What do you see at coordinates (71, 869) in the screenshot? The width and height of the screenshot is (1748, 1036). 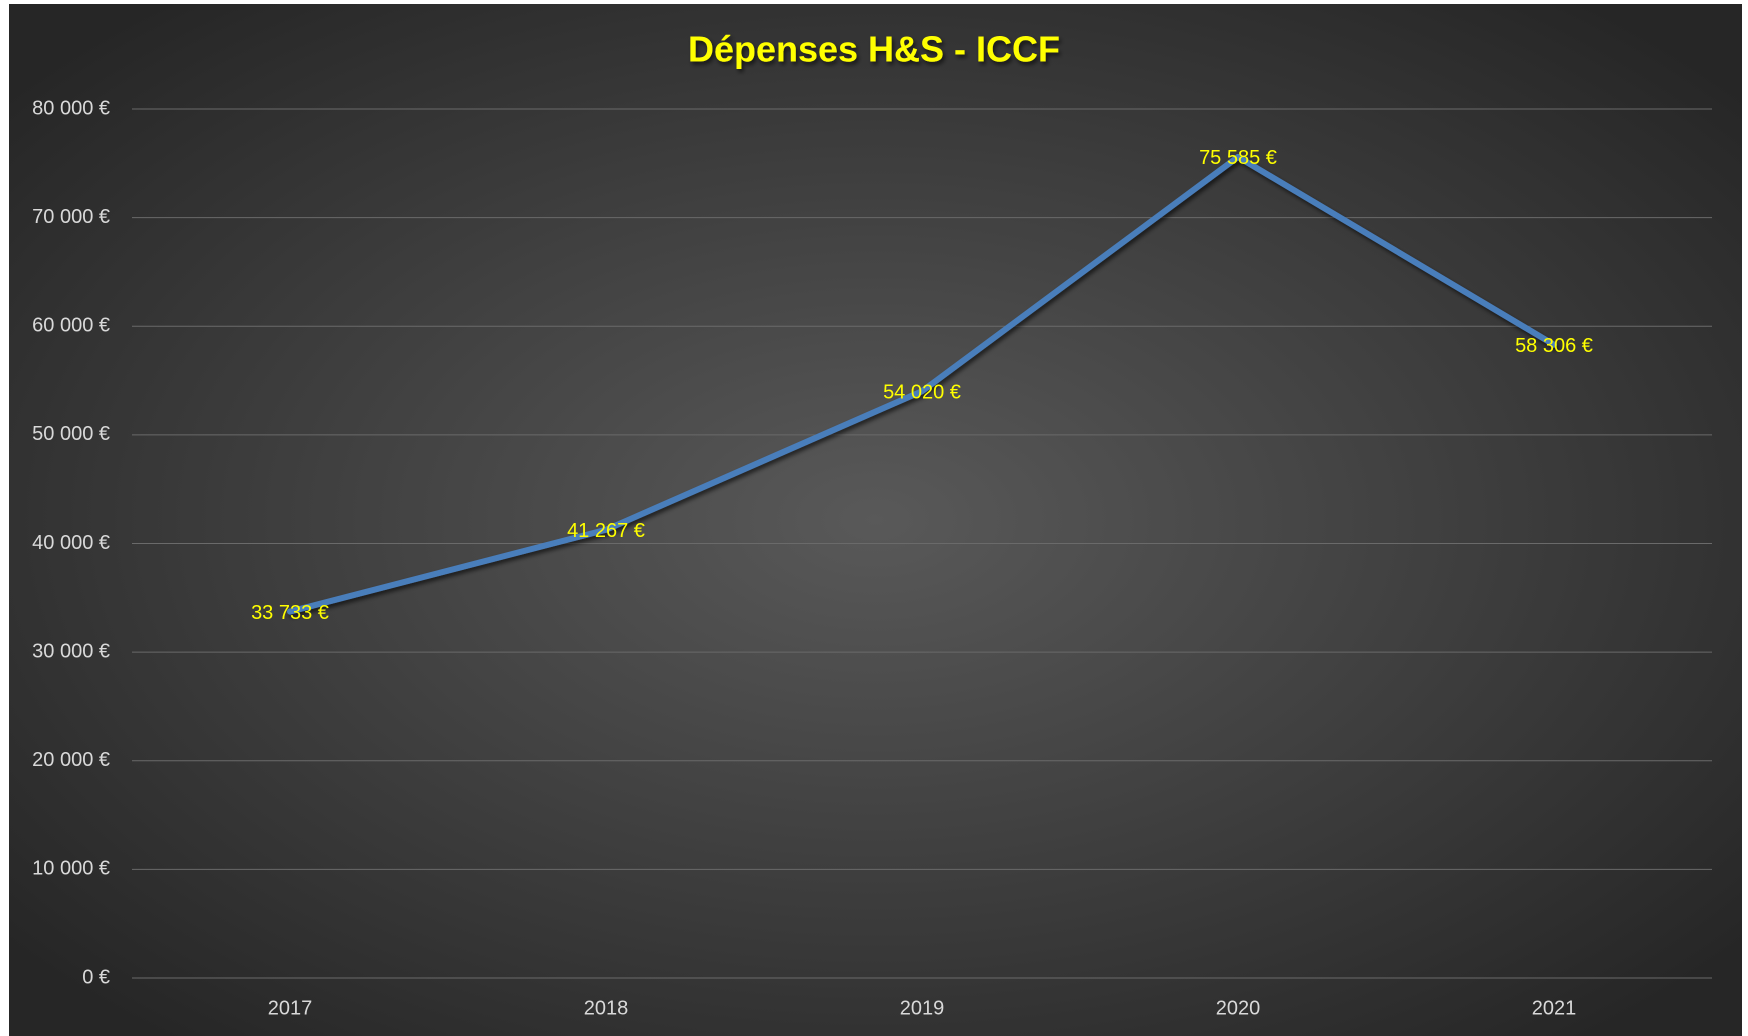 I see `y-tick-label: 10 000 €` at bounding box center [71, 869].